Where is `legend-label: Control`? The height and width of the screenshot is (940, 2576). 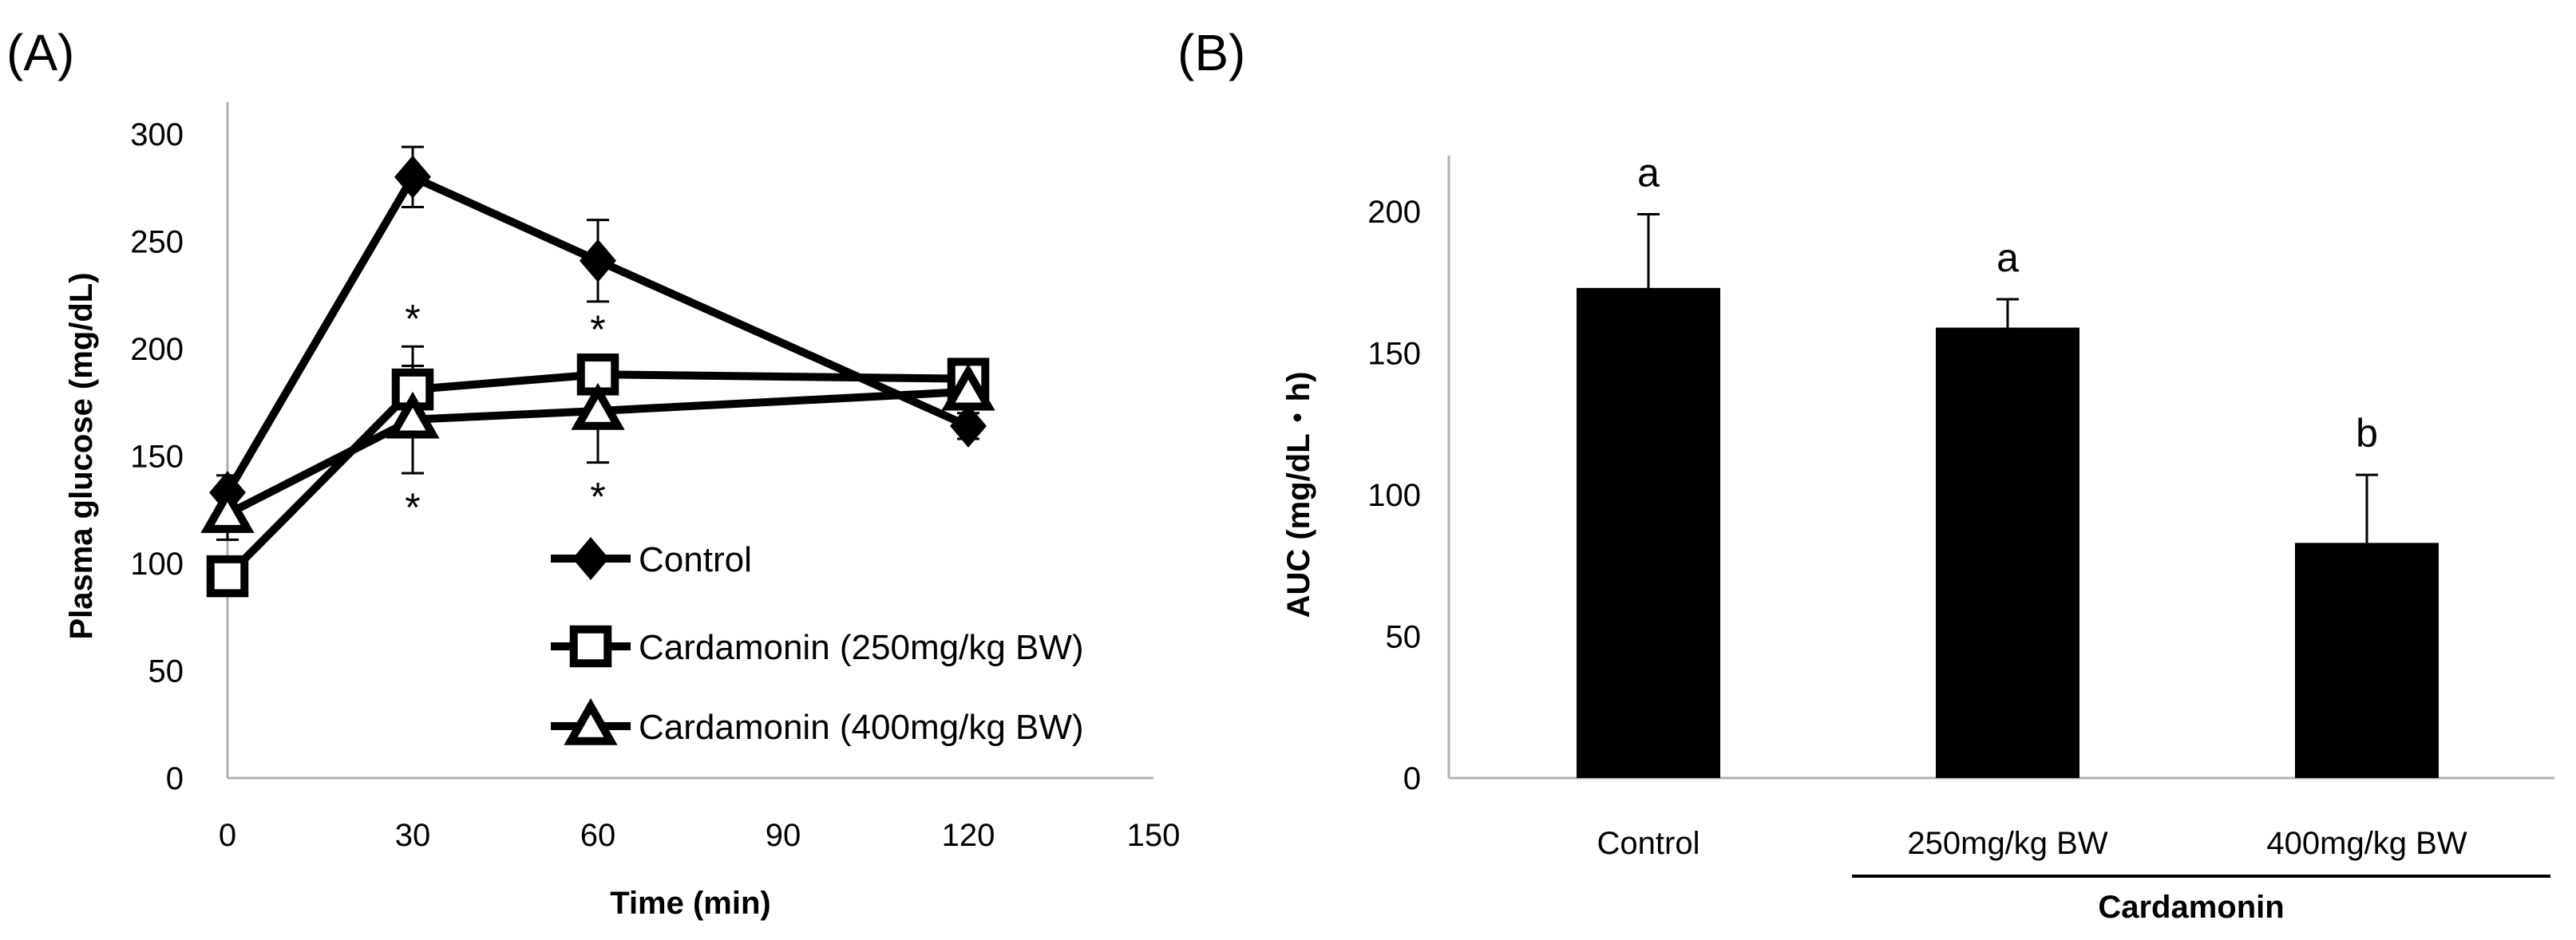 legend-label: Control is located at coordinates (696, 559).